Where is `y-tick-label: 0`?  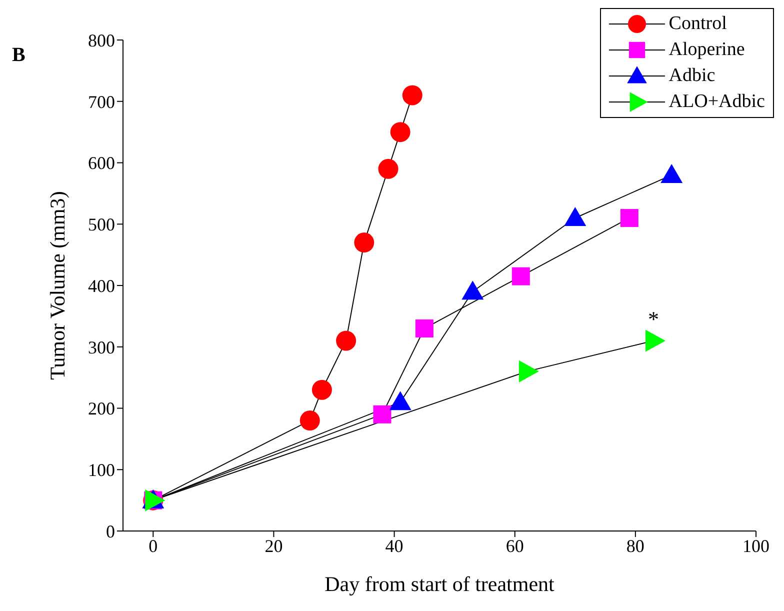 y-tick-label: 0 is located at coordinates (110, 531).